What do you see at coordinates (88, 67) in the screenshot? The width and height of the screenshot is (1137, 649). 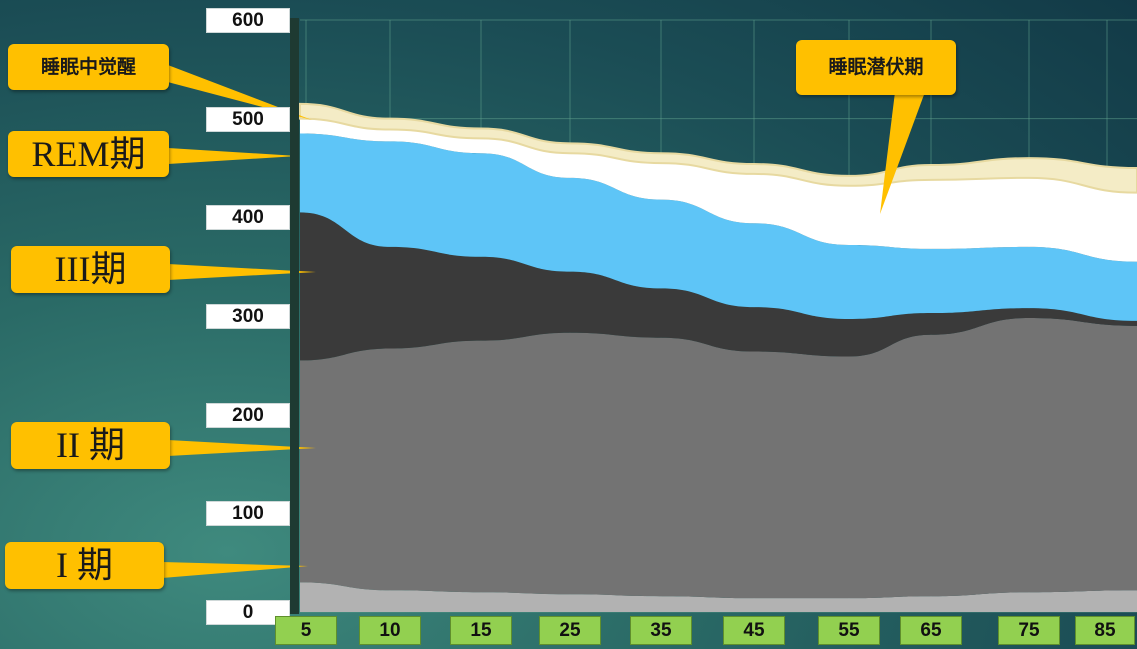 I see `callout-wake: 睡眠中觉醒` at bounding box center [88, 67].